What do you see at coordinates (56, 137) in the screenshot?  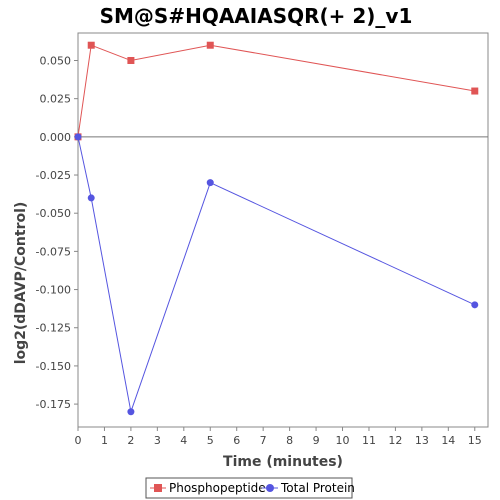 I see `y-tick-label: 0.000` at bounding box center [56, 137].